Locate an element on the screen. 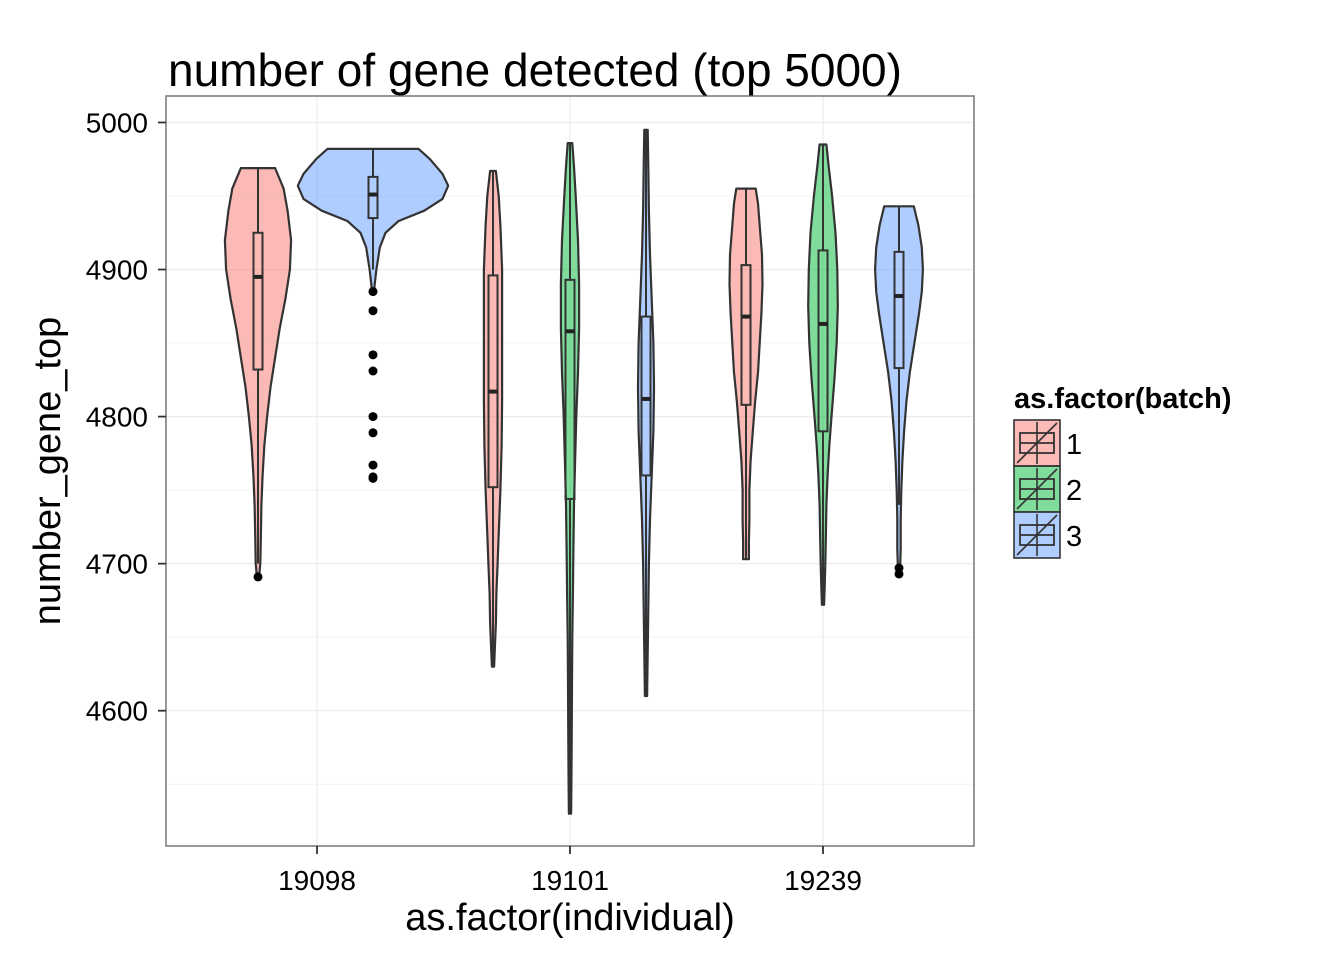  x-tick-label: 19101 is located at coordinates (570, 880).